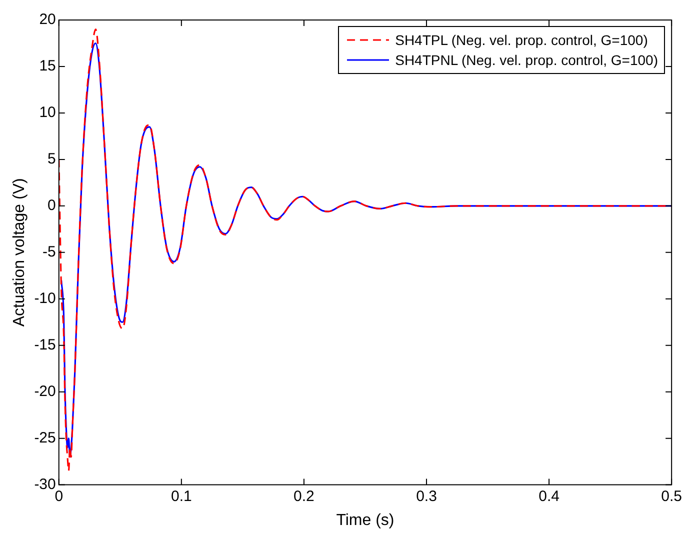  What do you see at coordinates (19, 252) in the screenshot?
I see `y-axis-title: Actuation voltage (V)` at bounding box center [19, 252].